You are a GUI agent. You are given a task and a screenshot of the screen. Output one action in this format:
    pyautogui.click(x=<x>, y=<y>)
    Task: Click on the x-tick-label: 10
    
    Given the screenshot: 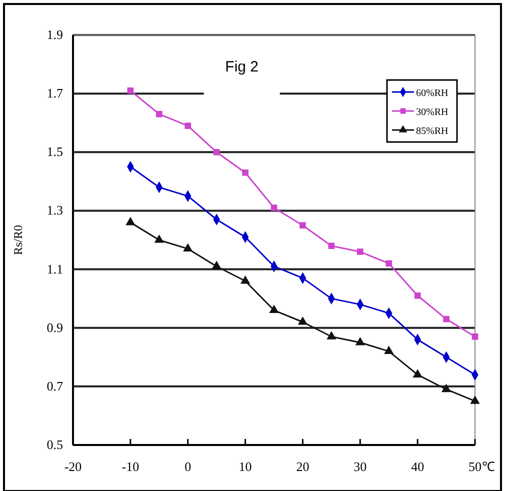 What is the action you would take?
    pyautogui.click(x=245, y=466)
    